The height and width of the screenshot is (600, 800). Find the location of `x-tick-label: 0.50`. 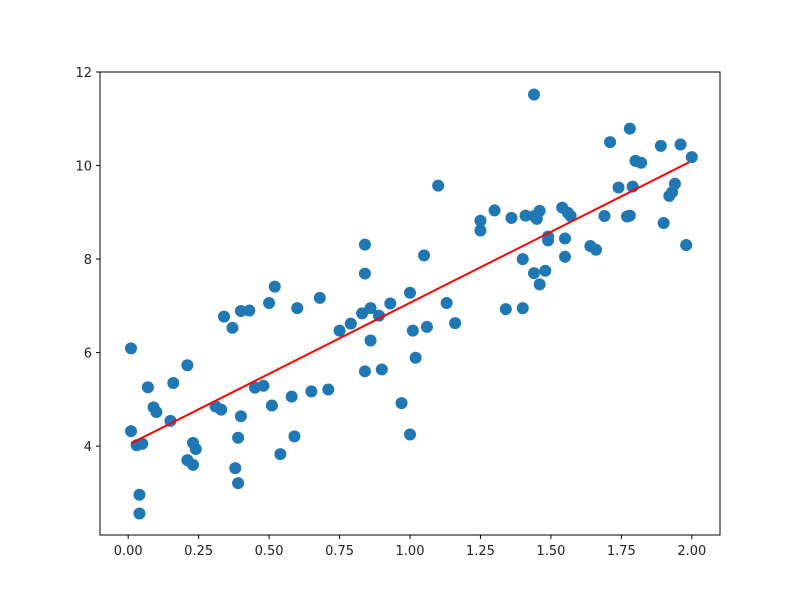

x-tick-label: 0.50 is located at coordinates (269, 551).